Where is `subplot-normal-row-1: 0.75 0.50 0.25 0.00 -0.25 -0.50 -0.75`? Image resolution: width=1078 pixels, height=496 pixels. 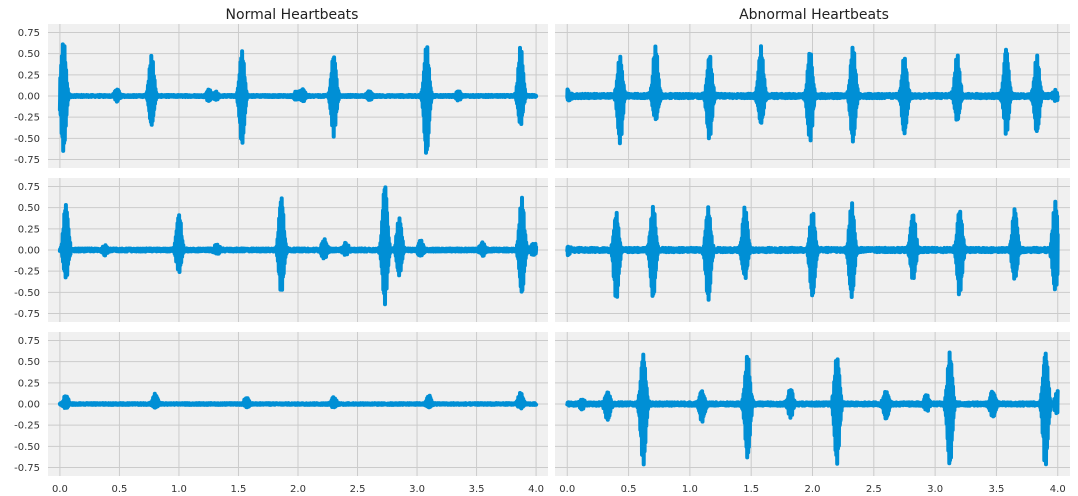 subplot-normal-row-1: 0.75 0.50 0.25 0.00 -0.25 -0.50 -0.75 is located at coordinates (281, 96).